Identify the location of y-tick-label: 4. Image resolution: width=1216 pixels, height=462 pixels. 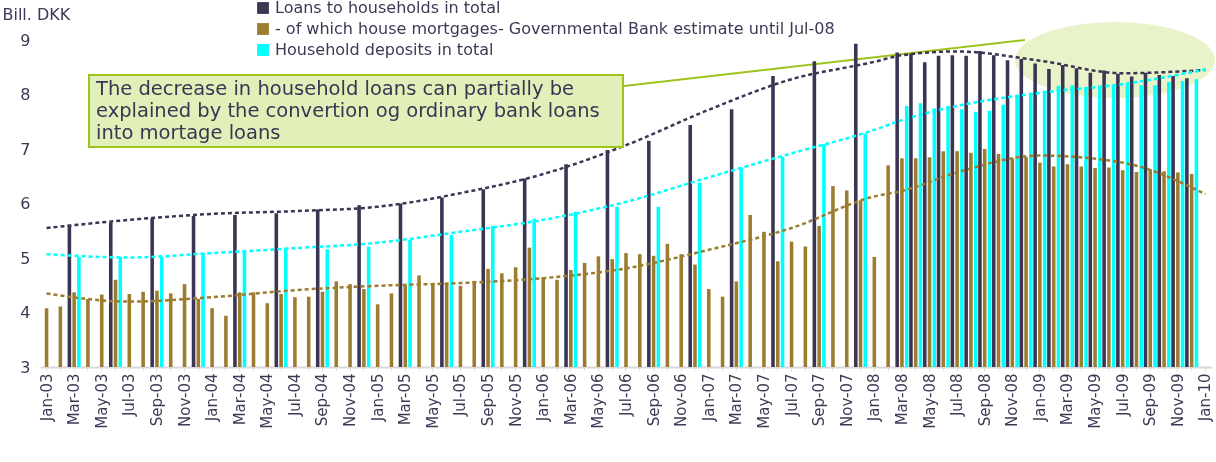
(25, 312).